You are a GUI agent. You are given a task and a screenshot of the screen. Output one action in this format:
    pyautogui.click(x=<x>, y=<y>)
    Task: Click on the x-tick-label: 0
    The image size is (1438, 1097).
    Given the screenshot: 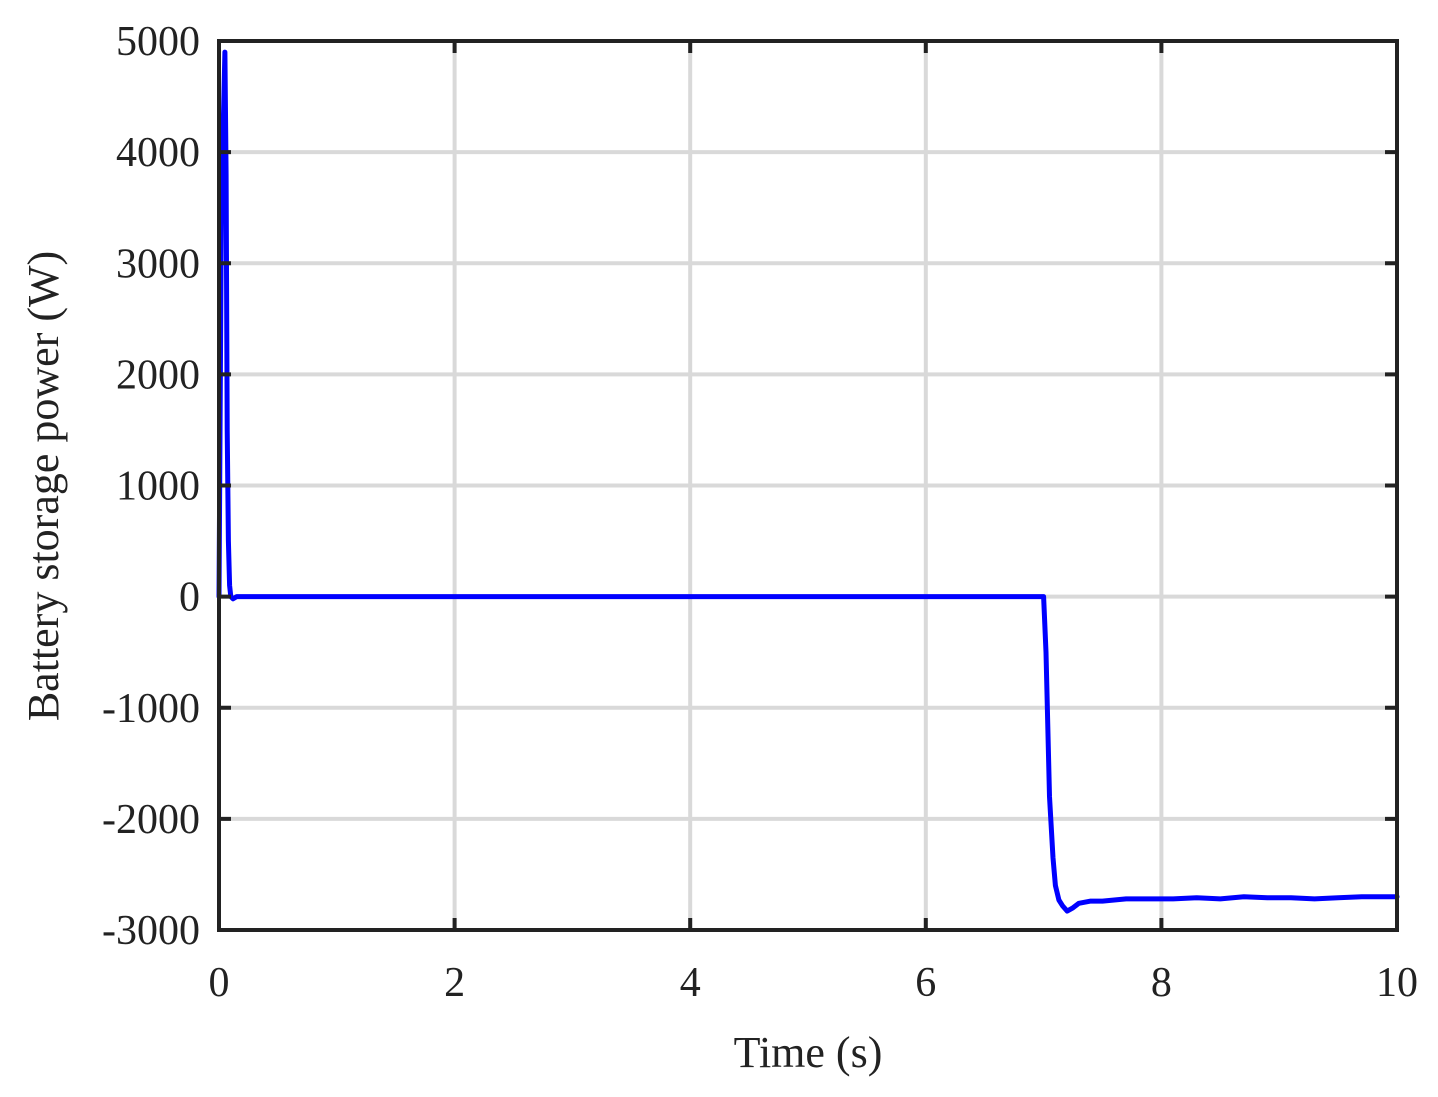 What is the action you would take?
    pyautogui.click(x=219, y=983)
    